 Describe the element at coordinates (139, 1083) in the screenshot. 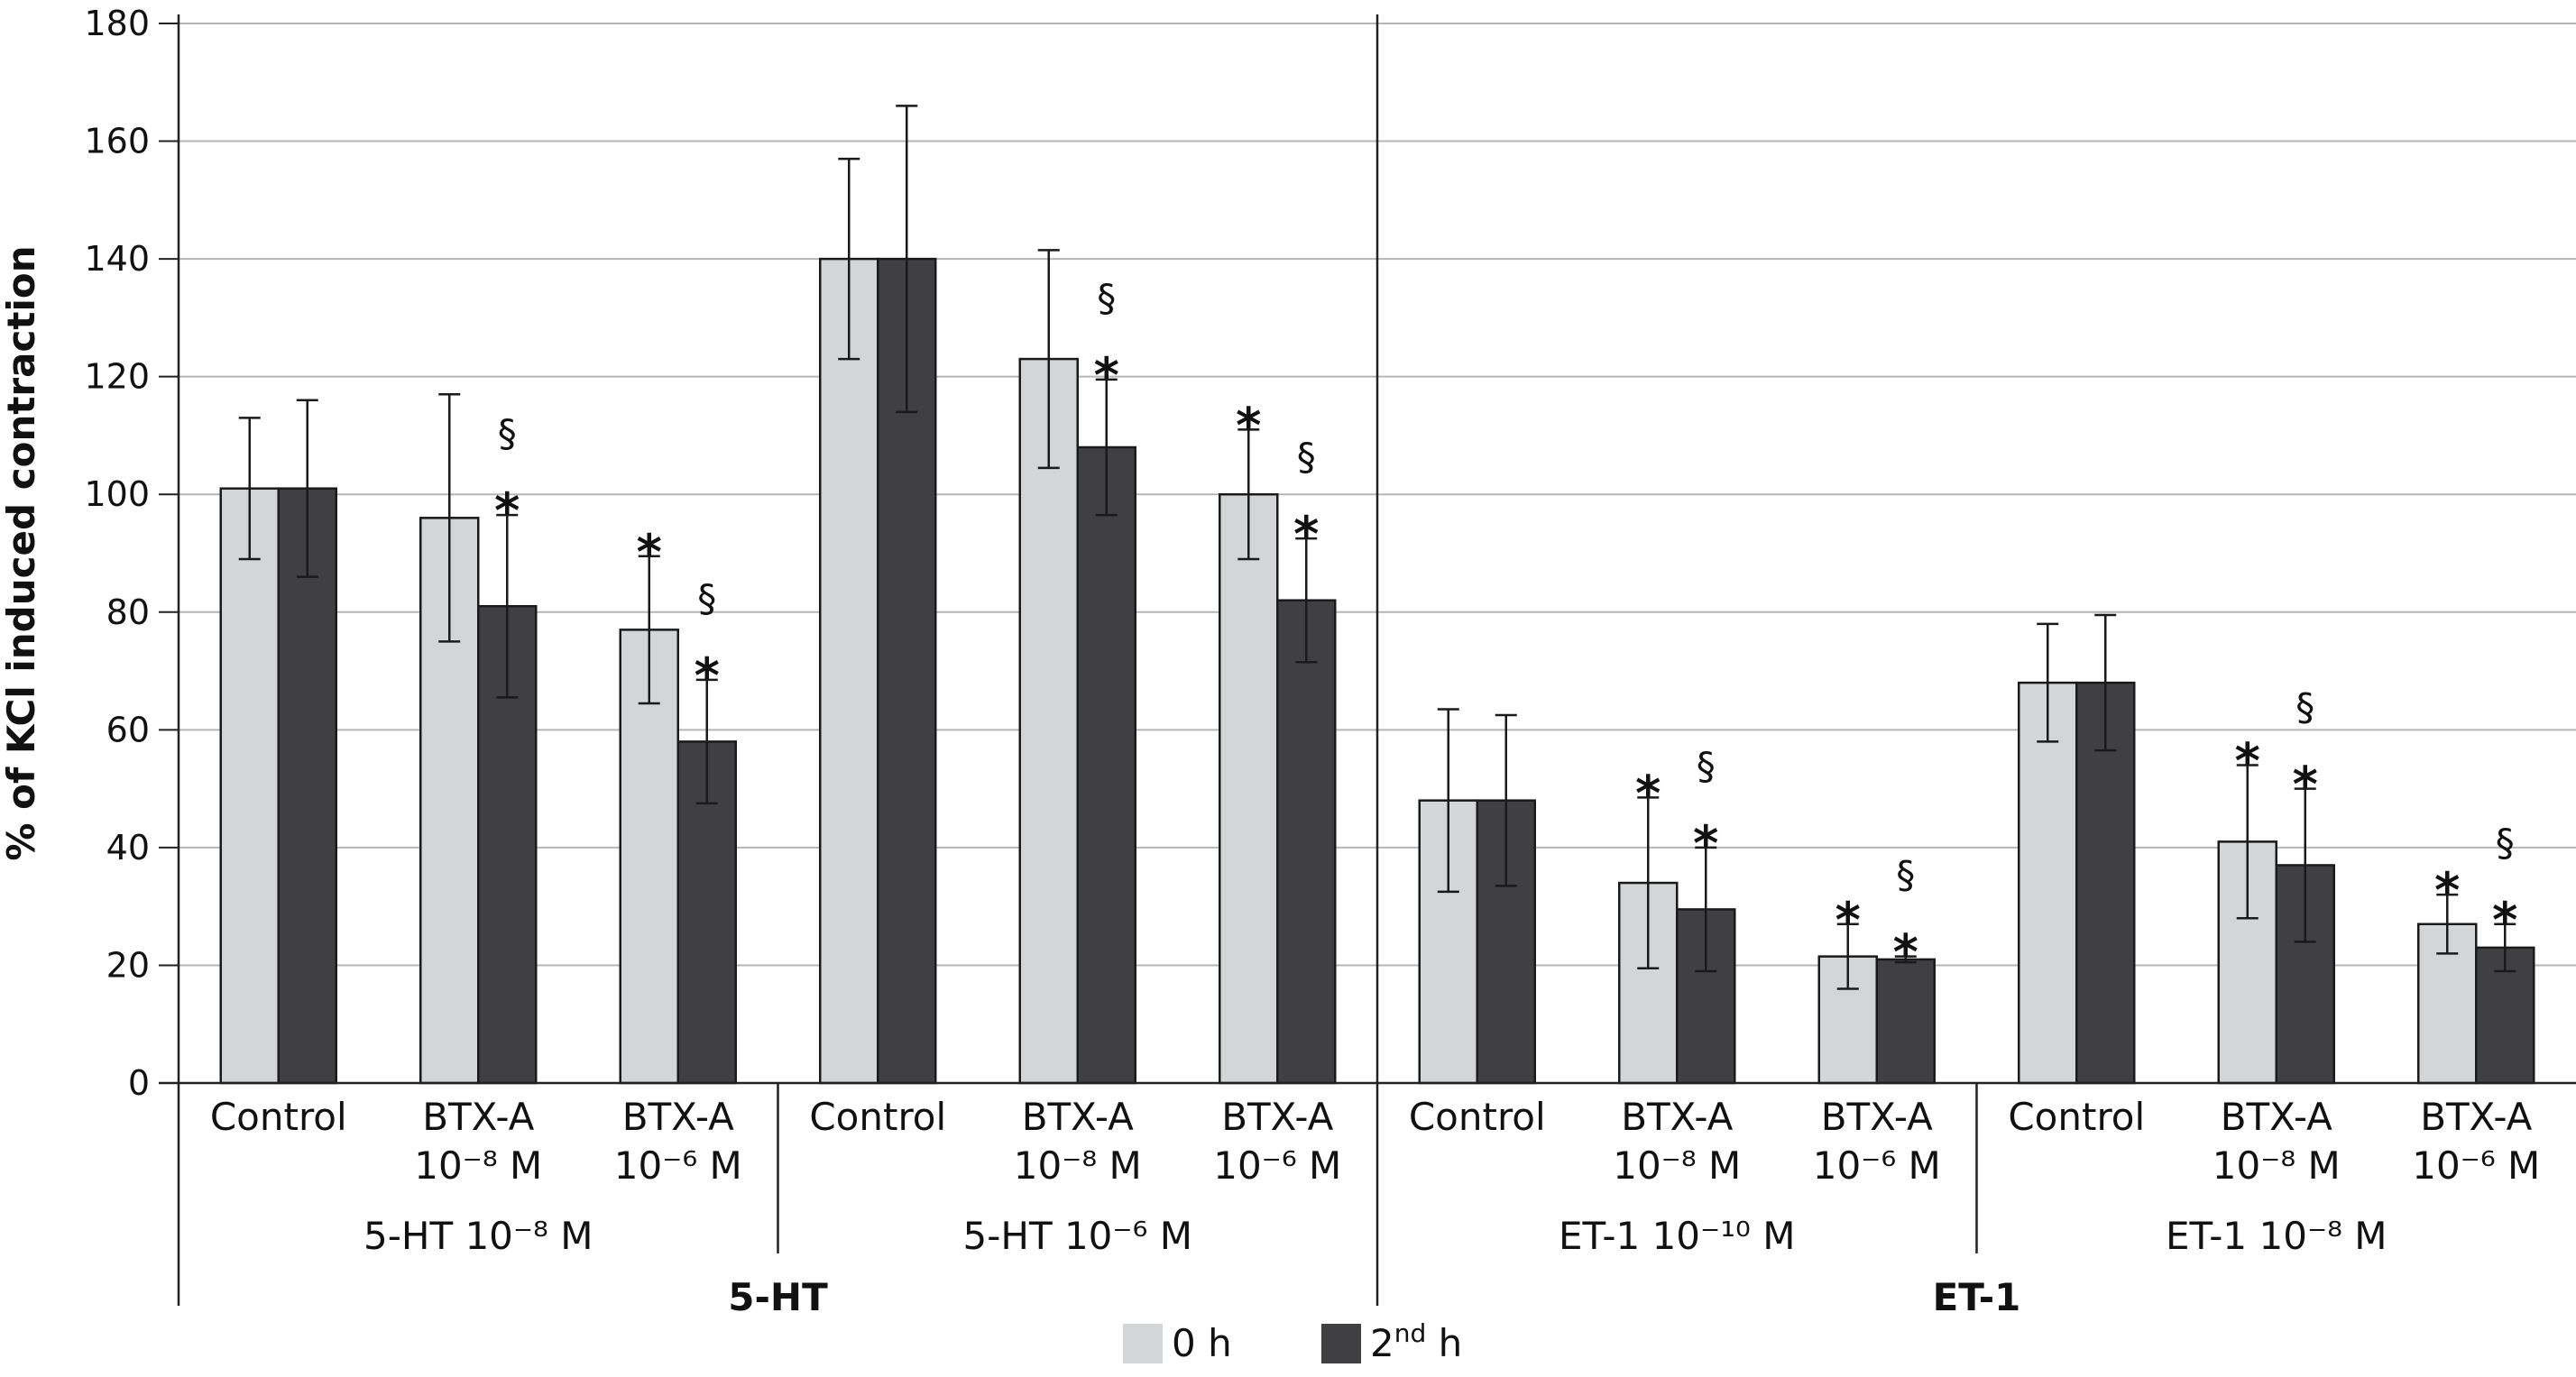

I see `y-tick-label: 0` at that location.